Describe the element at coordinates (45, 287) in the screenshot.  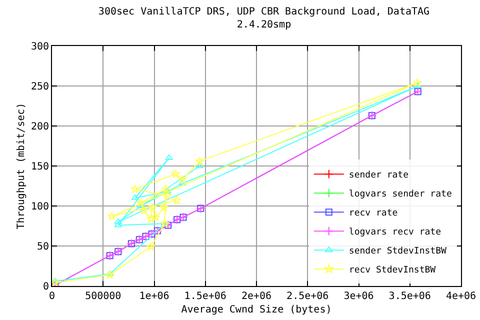
I see `y-tick-label: 0` at that location.